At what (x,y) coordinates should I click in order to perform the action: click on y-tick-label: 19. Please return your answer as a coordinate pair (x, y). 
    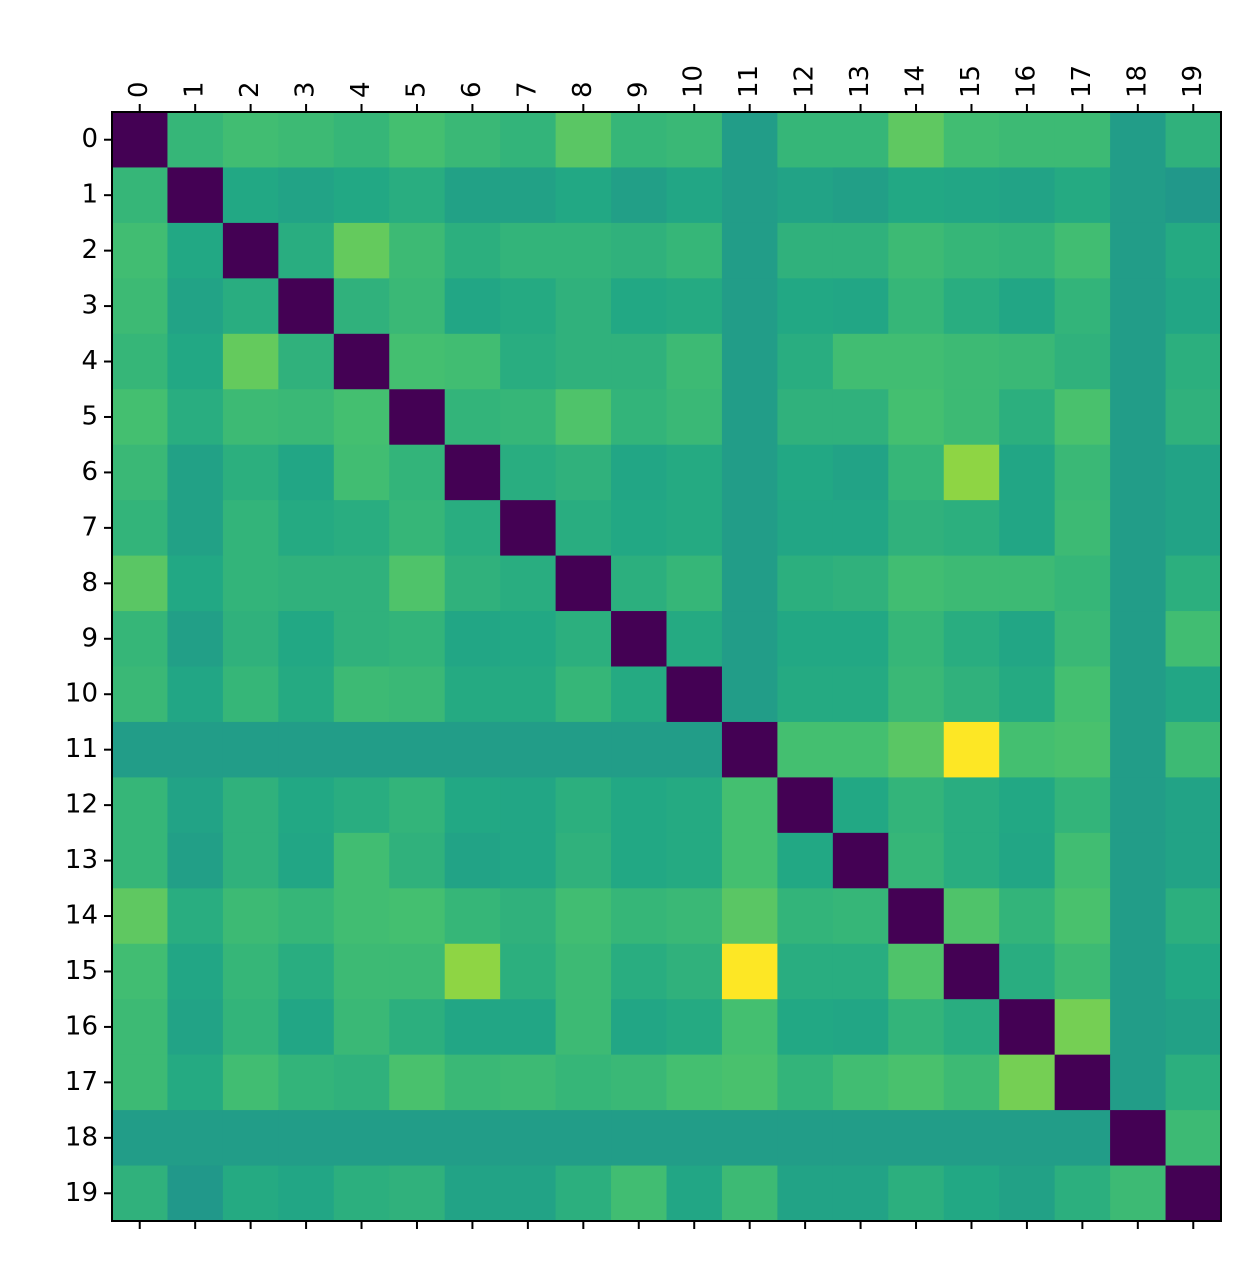
    Looking at the image, I should click on (81, 1193).